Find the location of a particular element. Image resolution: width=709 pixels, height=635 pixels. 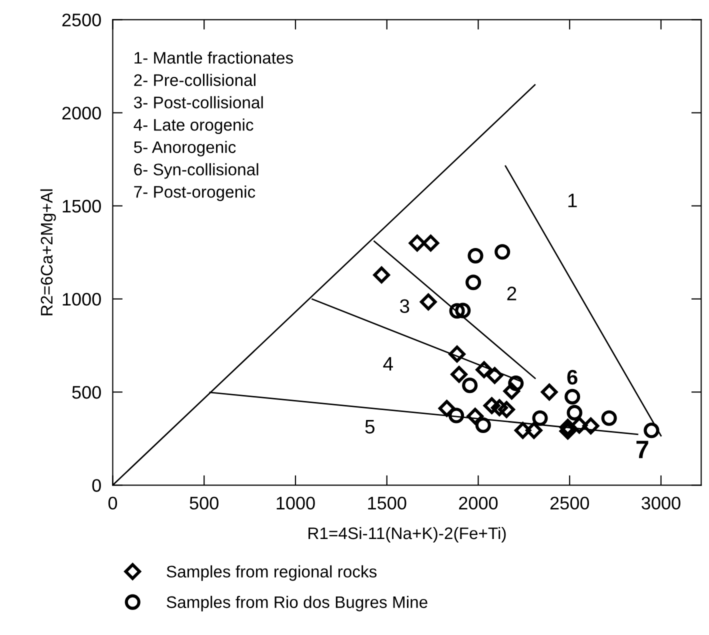

x-tick-label: 2000 is located at coordinates (478, 503).